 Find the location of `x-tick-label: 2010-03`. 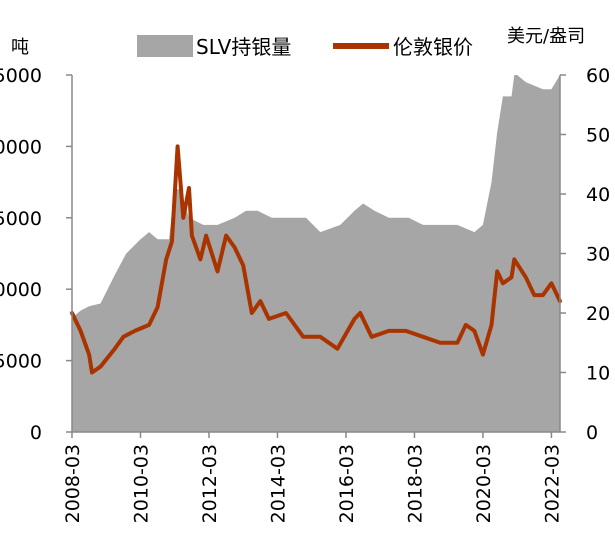

x-tick-label: 2010-03 is located at coordinates (141, 483).